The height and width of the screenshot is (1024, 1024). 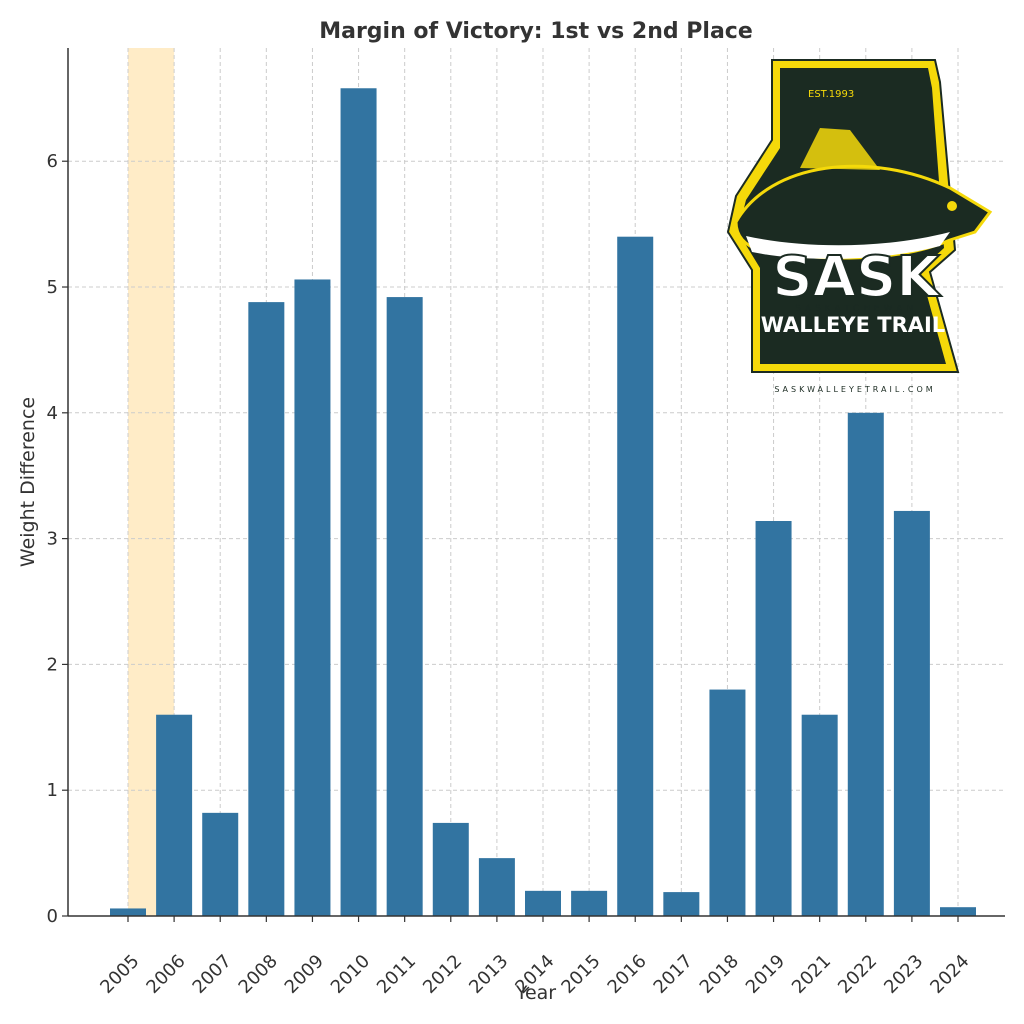 What do you see at coordinates (304, 974) in the screenshot?
I see `x-tick-label: 2009` at bounding box center [304, 974].